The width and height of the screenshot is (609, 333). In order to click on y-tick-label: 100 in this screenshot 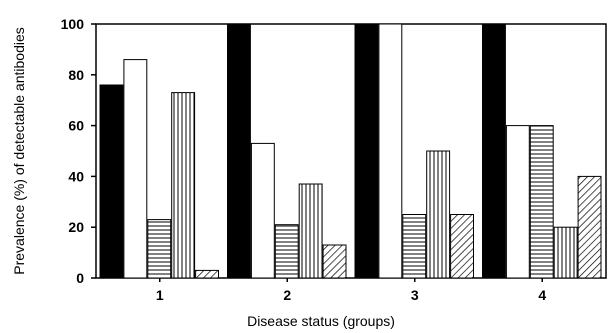, I will do `click(73, 24)`.